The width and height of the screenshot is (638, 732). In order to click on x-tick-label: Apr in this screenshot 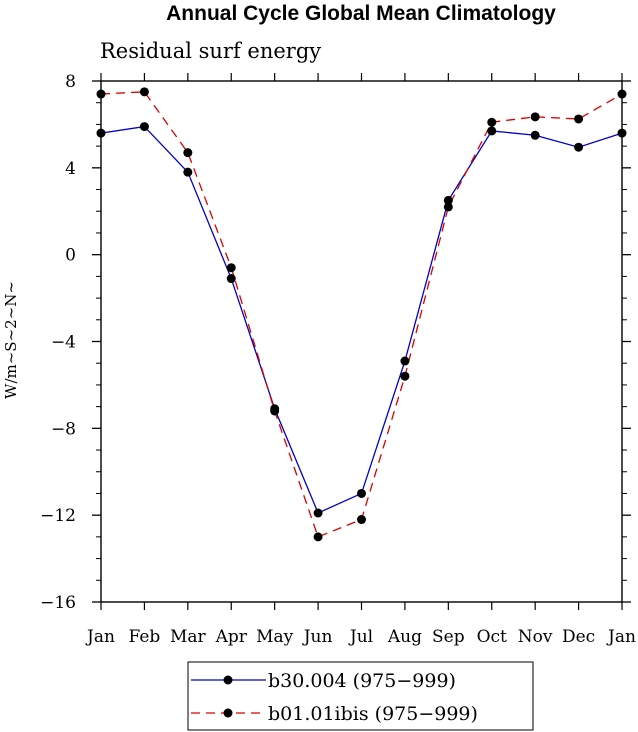, I will do `click(231, 637)`.